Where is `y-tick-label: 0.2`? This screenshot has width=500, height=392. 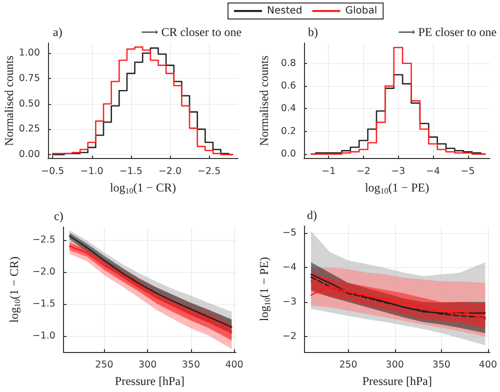 y-tick-label: 0.2 is located at coordinates (288, 131).